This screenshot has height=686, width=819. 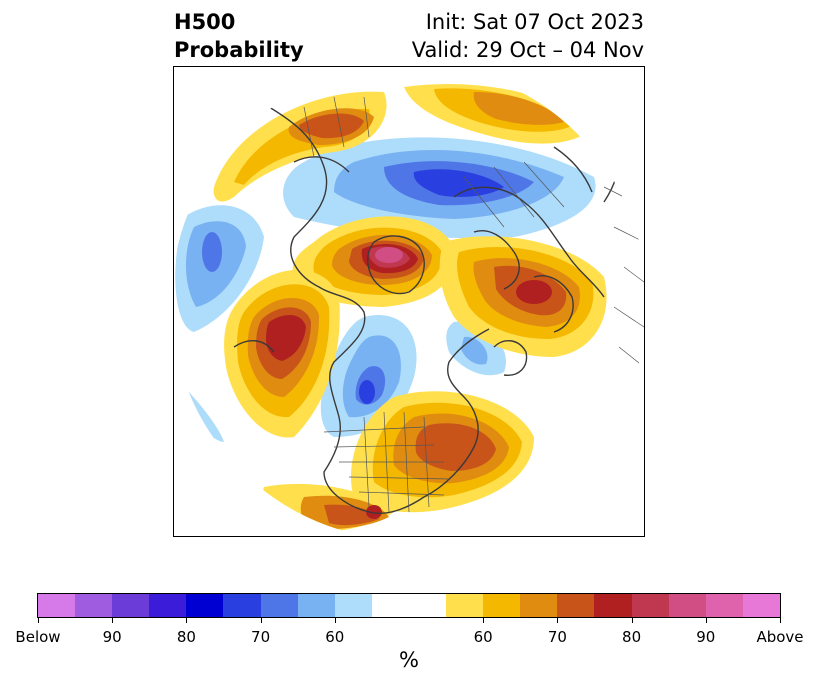 What do you see at coordinates (534, 22) in the screenshot?
I see `init-date: Init: Sat 07 Oct 2023` at bounding box center [534, 22].